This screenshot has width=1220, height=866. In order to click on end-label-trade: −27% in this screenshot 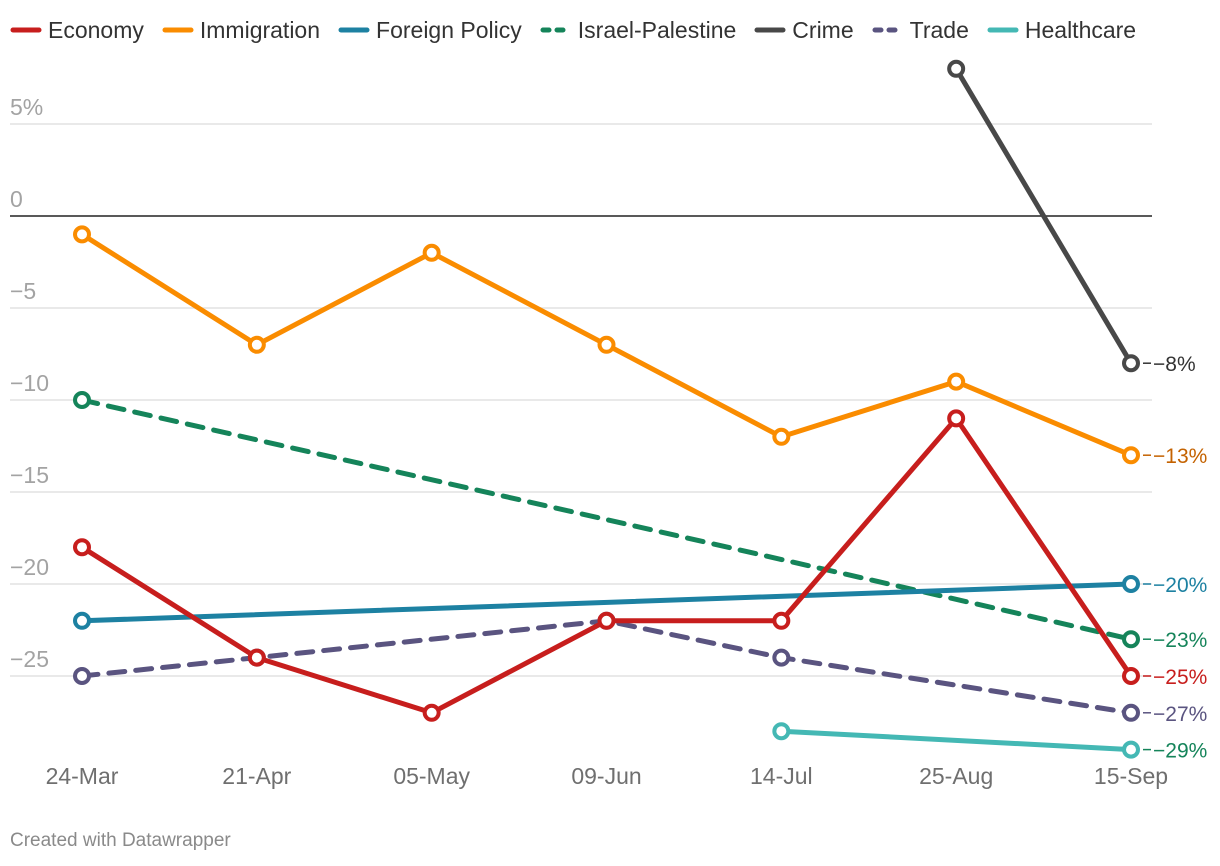, I will do `click(1180, 714)`.